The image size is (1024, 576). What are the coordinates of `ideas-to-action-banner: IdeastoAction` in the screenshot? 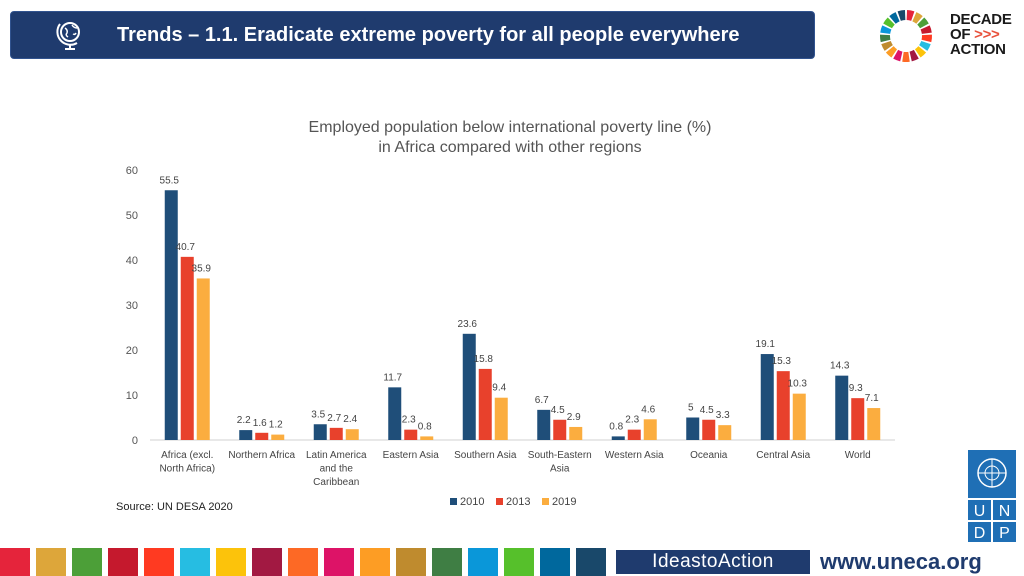 It's located at (713, 562).